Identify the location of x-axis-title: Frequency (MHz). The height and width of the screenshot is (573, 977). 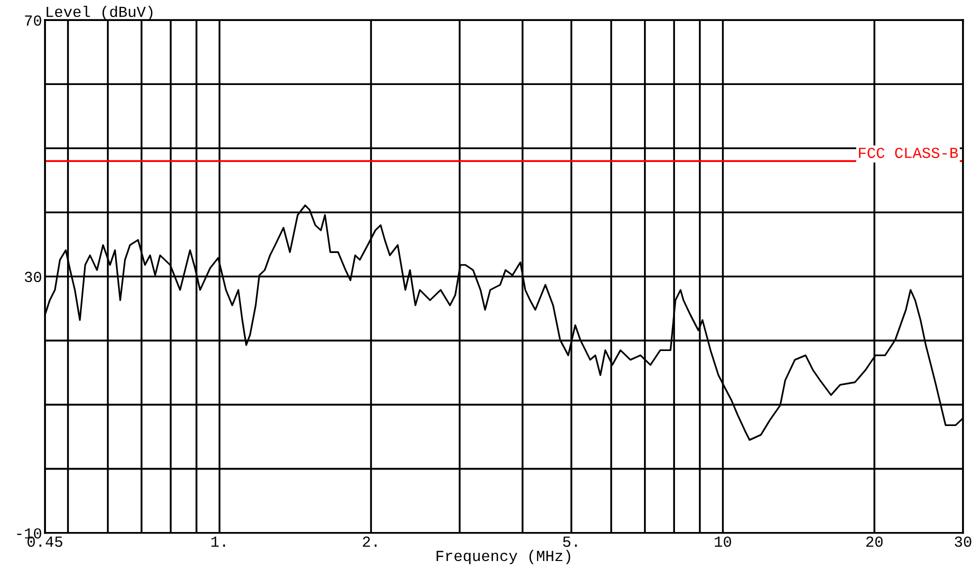
(503, 557).